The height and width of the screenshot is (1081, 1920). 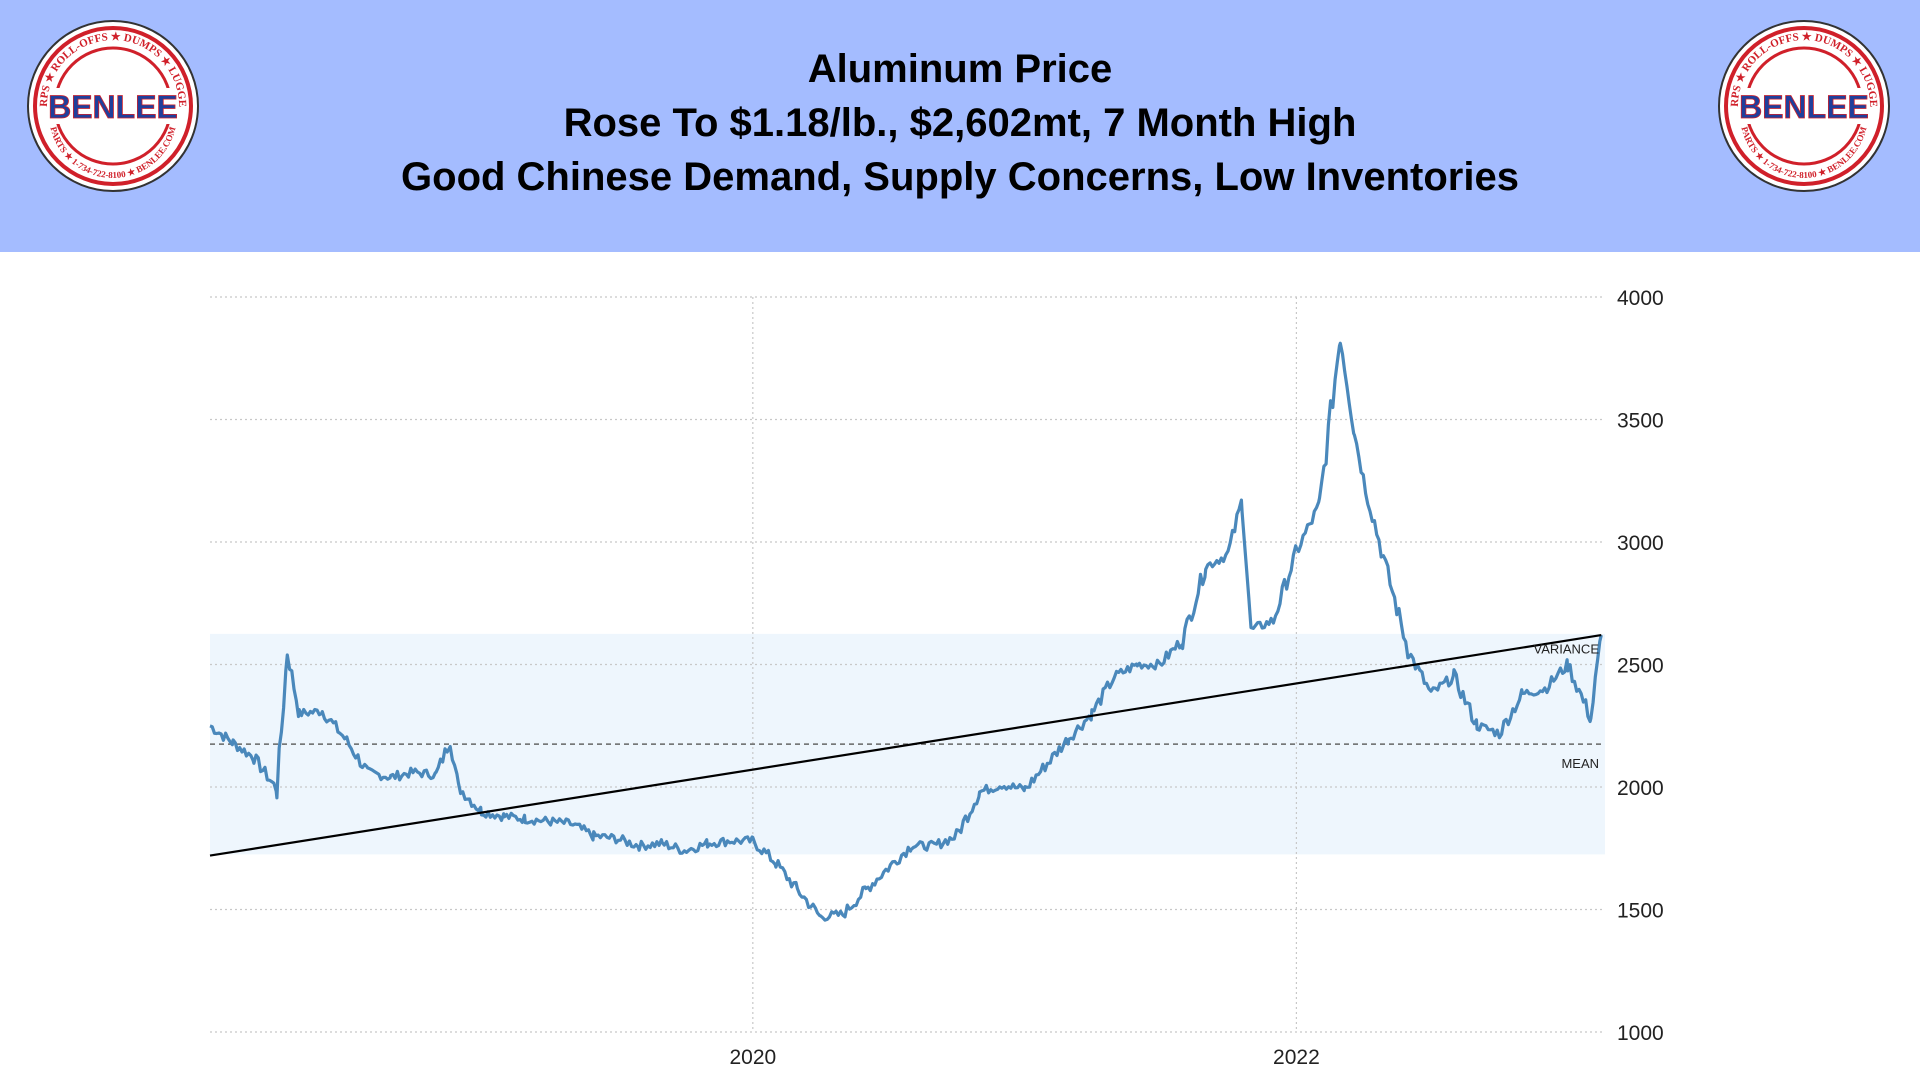 I want to click on y-tick-label: 3000, so click(x=1640, y=543).